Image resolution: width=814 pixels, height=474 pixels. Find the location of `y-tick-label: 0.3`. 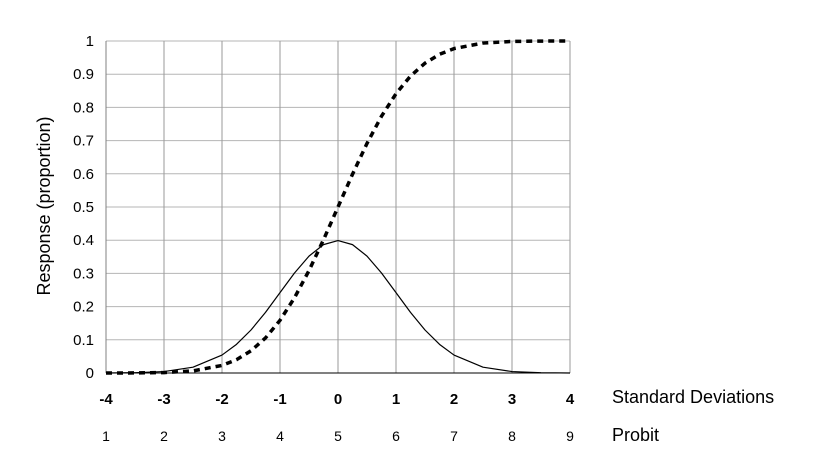

y-tick-label: 0.3 is located at coordinates (83, 273).